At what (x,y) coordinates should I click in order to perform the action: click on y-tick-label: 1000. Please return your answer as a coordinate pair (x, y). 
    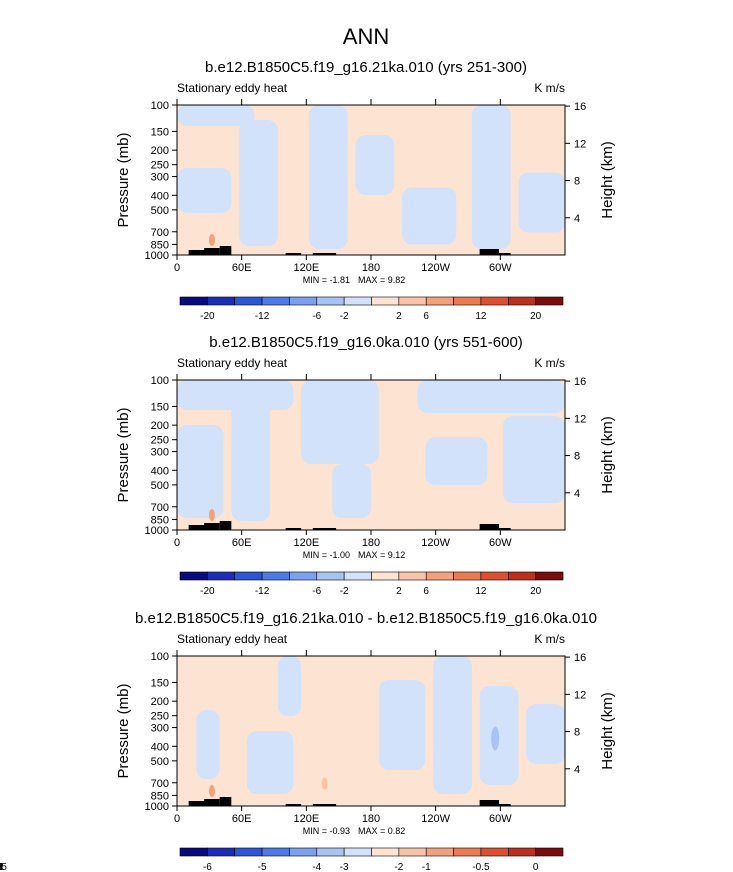
    Looking at the image, I should click on (157, 807).